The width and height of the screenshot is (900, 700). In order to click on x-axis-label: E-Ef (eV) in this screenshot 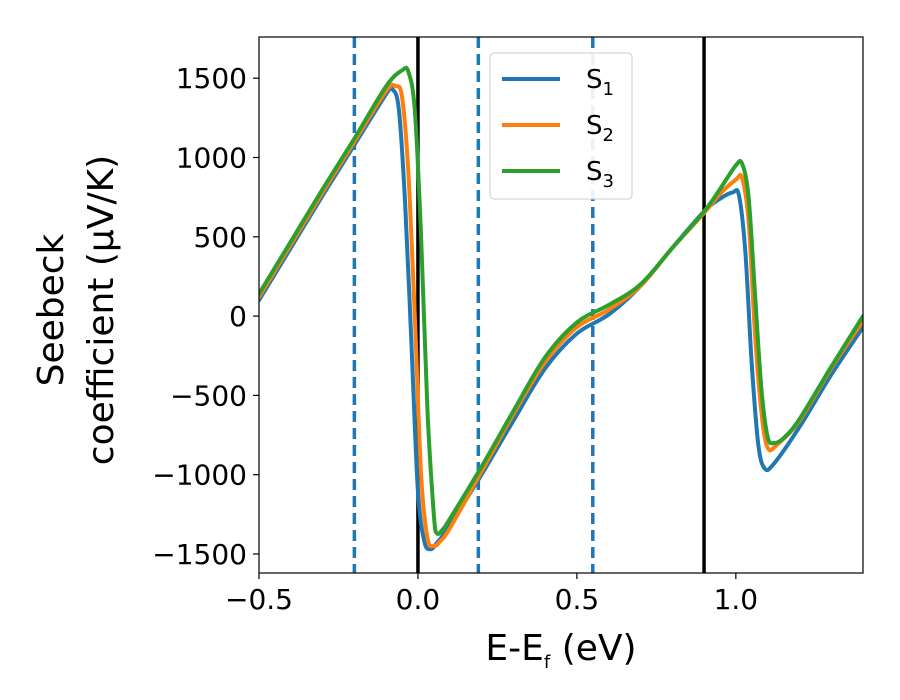, I will do `click(560, 650)`.